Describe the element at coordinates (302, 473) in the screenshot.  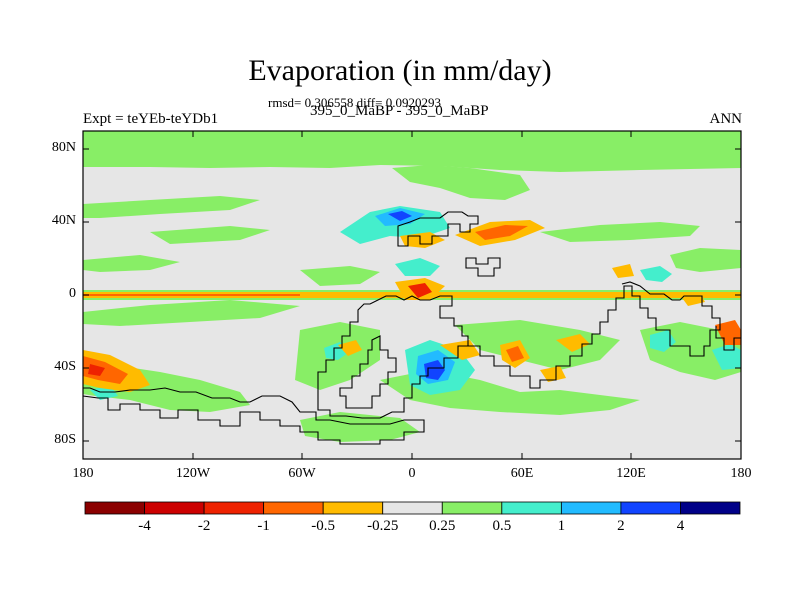
I see `x-tick-label: 60W` at that location.